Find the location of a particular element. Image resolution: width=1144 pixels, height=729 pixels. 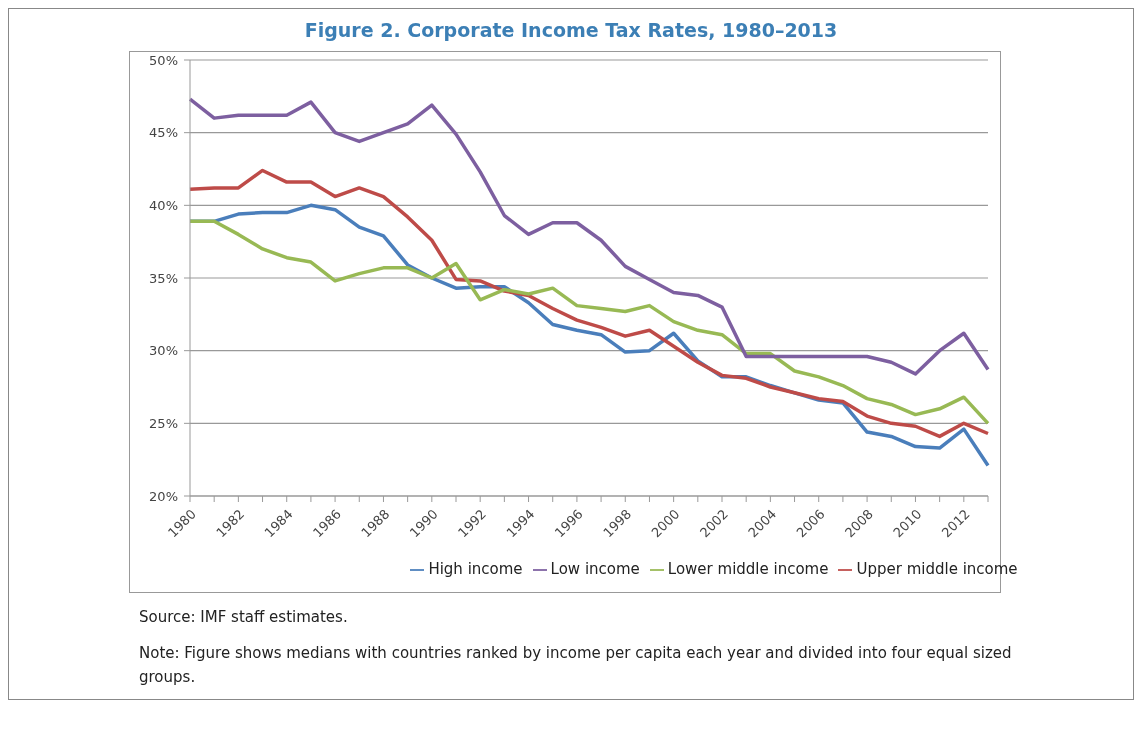

source-note: Source: IMF staff estimates. is located at coordinates (244, 617).